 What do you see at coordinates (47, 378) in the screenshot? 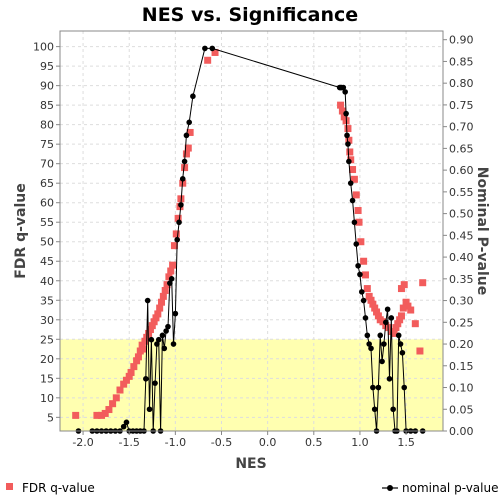
I see `y-left-tick-label: 15` at bounding box center [47, 378].